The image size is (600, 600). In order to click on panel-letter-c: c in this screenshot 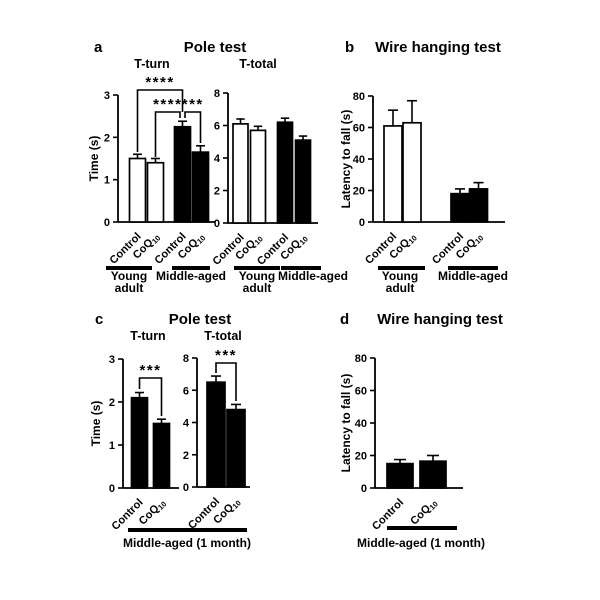, I will do `click(99, 319)`.